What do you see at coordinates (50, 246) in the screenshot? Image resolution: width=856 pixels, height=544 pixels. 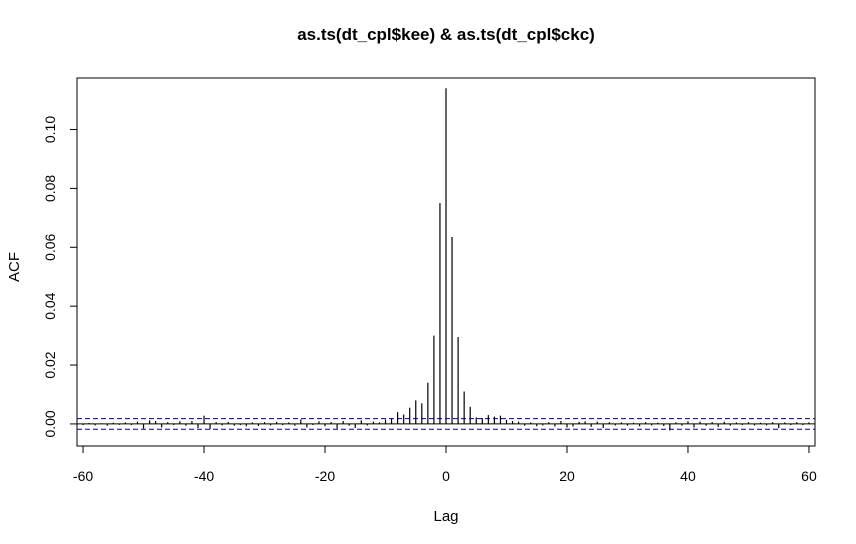 I see `y-tick-label: 0.06` at bounding box center [50, 246].